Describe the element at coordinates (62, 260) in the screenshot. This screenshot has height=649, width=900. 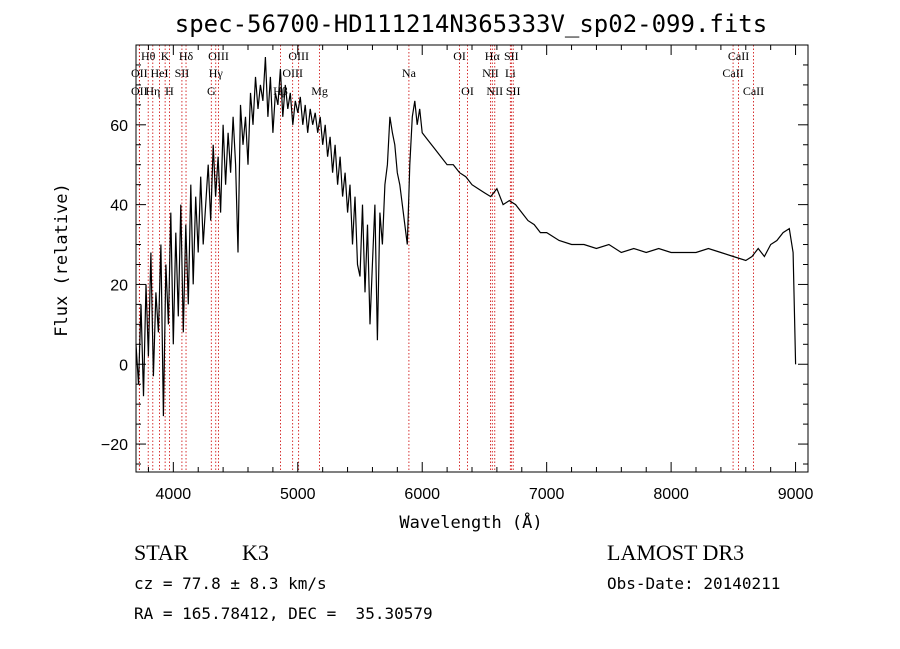
I see `y-axis-label: Flux (relative)` at that location.